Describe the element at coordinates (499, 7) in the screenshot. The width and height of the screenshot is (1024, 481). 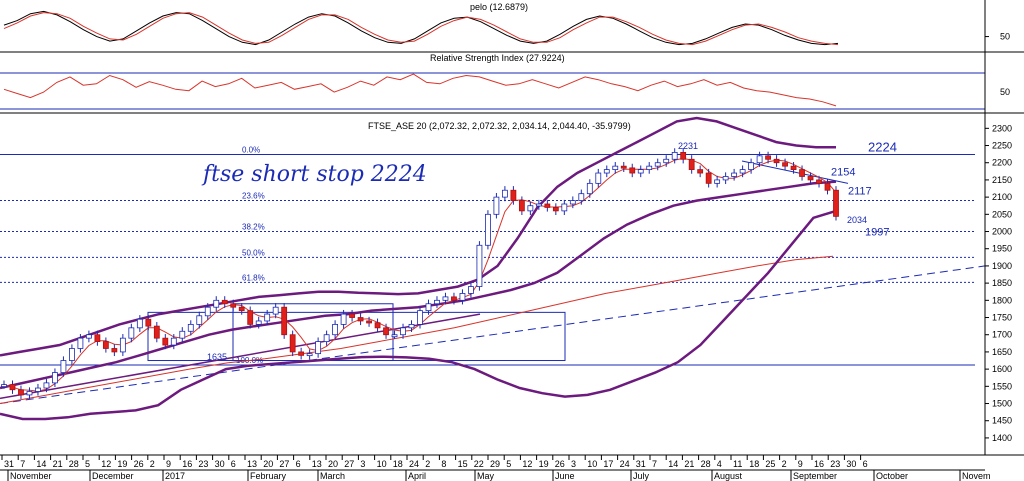
I see `pelo-title: pelo (12.6879)` at that location.